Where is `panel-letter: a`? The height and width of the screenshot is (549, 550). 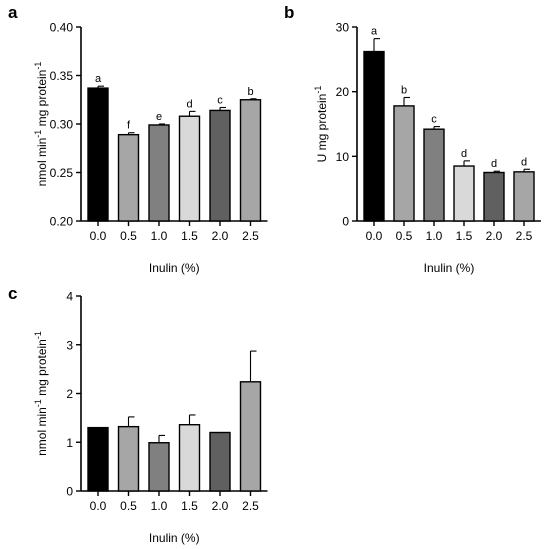 panel-letter: a is located at coordinates (13, 12).